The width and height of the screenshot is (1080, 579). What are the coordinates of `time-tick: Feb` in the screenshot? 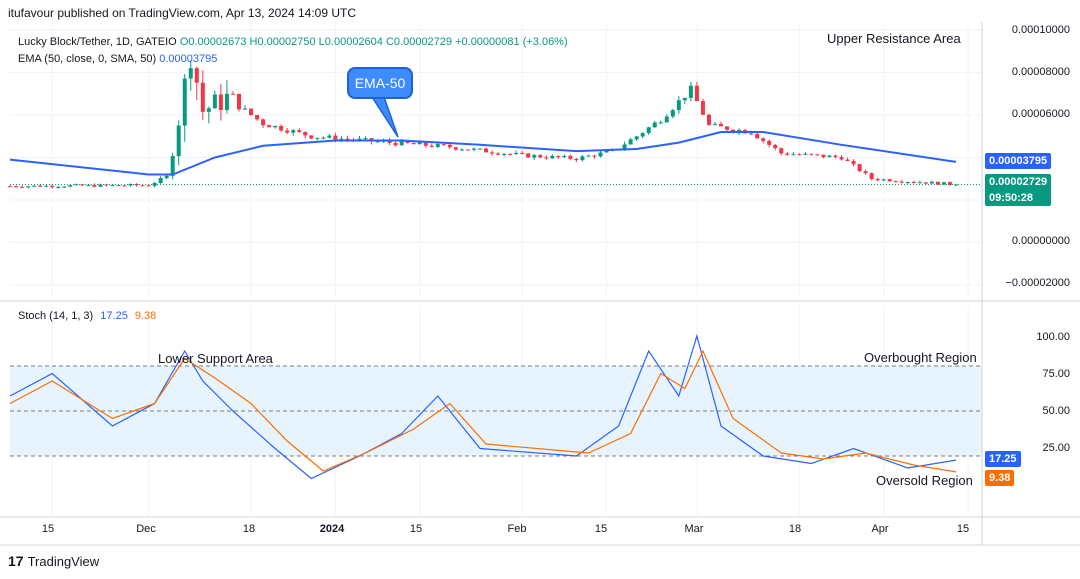 It's located at (517, 529).